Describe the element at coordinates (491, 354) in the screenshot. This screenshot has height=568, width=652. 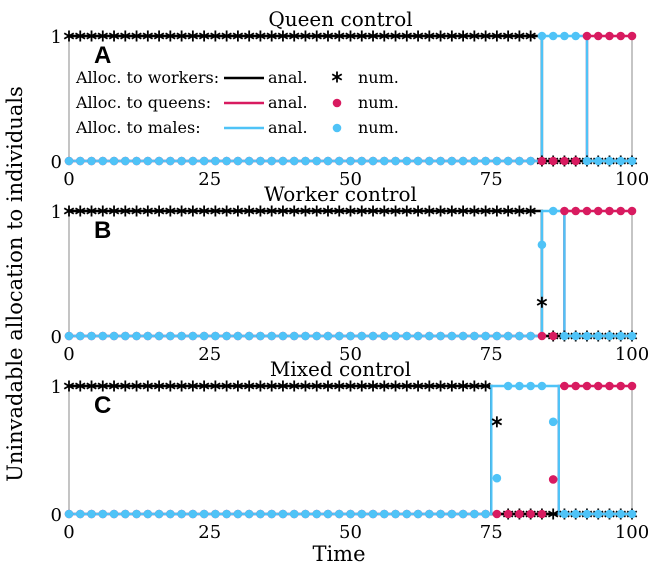
I see `x-tick-label: 75` at that location.